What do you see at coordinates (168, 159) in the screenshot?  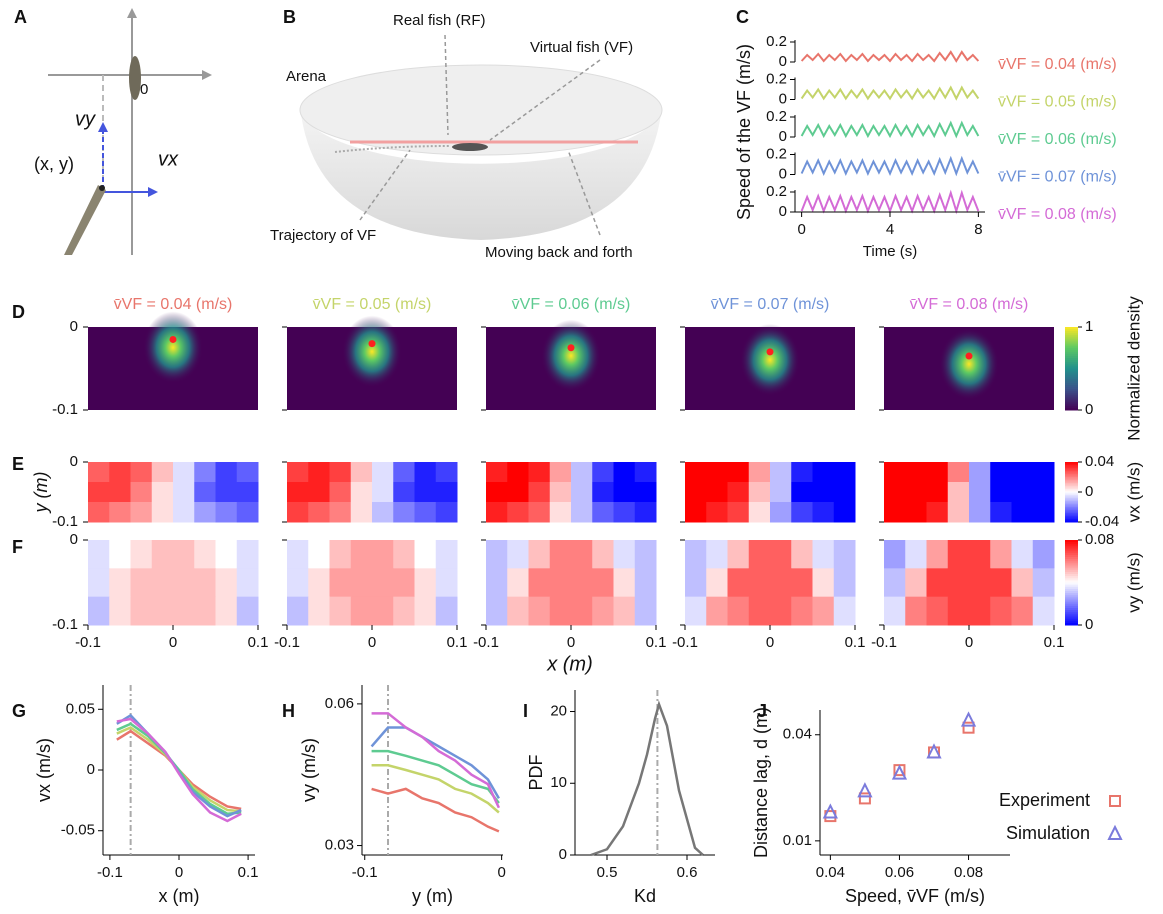 I see `label: vx` at bounding box center [168, 159].